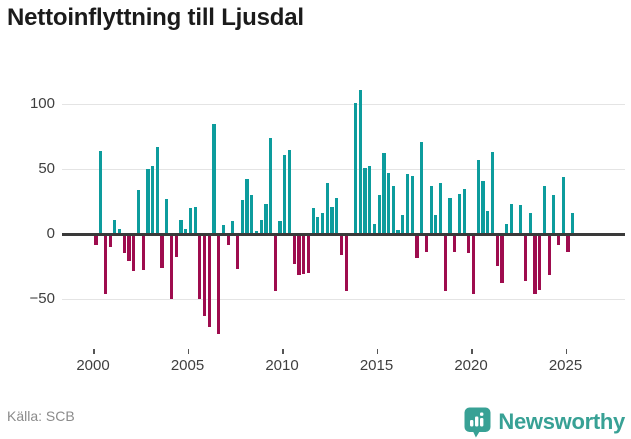 This screenshot has width=631, height=439. I want to click on x-tick-label: 2010, so click(282, 365).